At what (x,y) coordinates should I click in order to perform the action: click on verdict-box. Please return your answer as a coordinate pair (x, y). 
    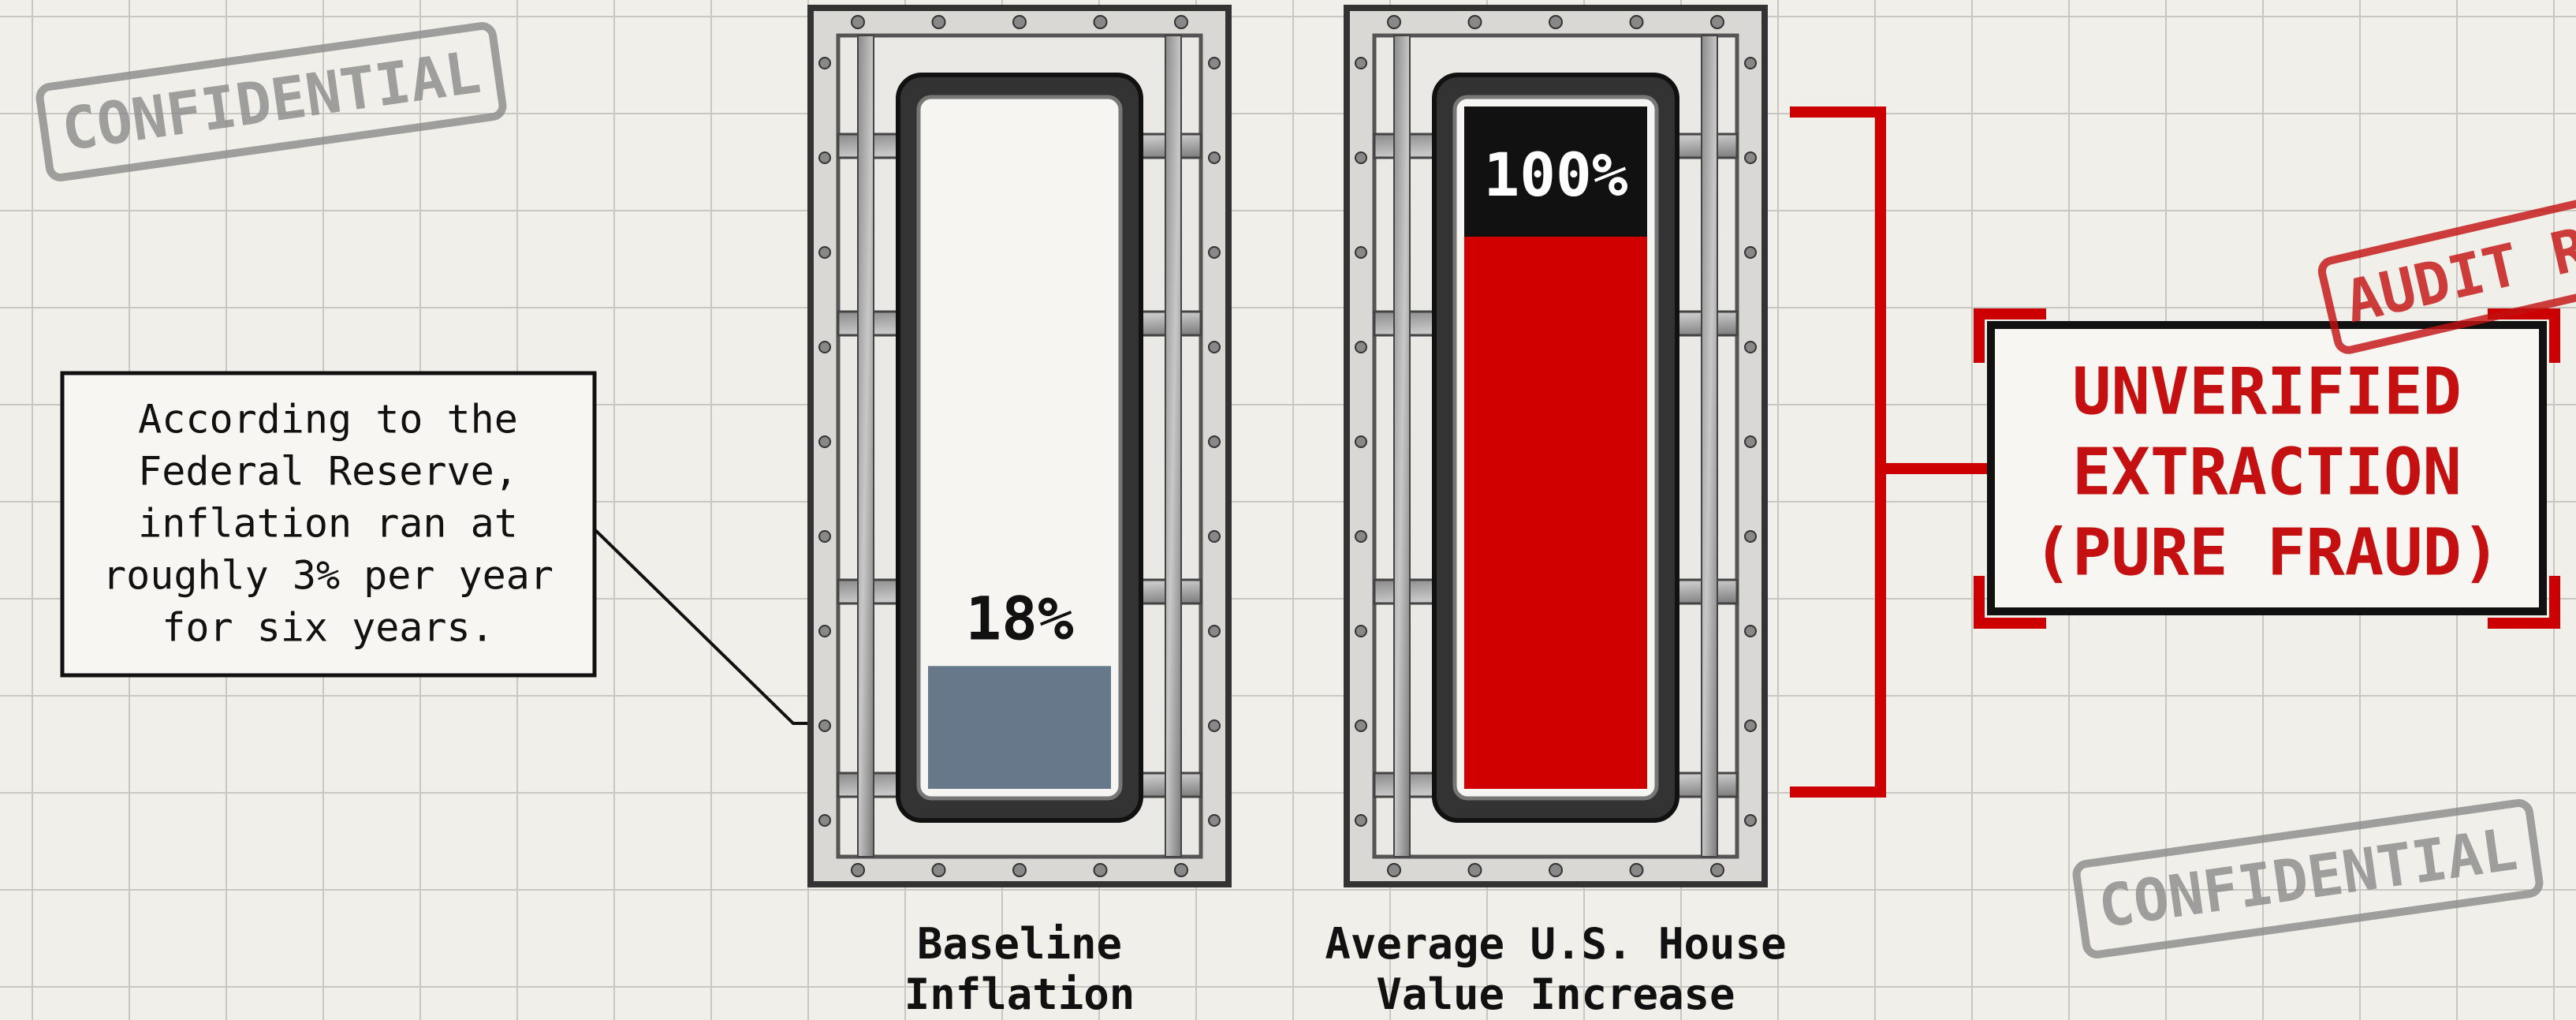
    Looking at the image, I should click on (2267, 468).